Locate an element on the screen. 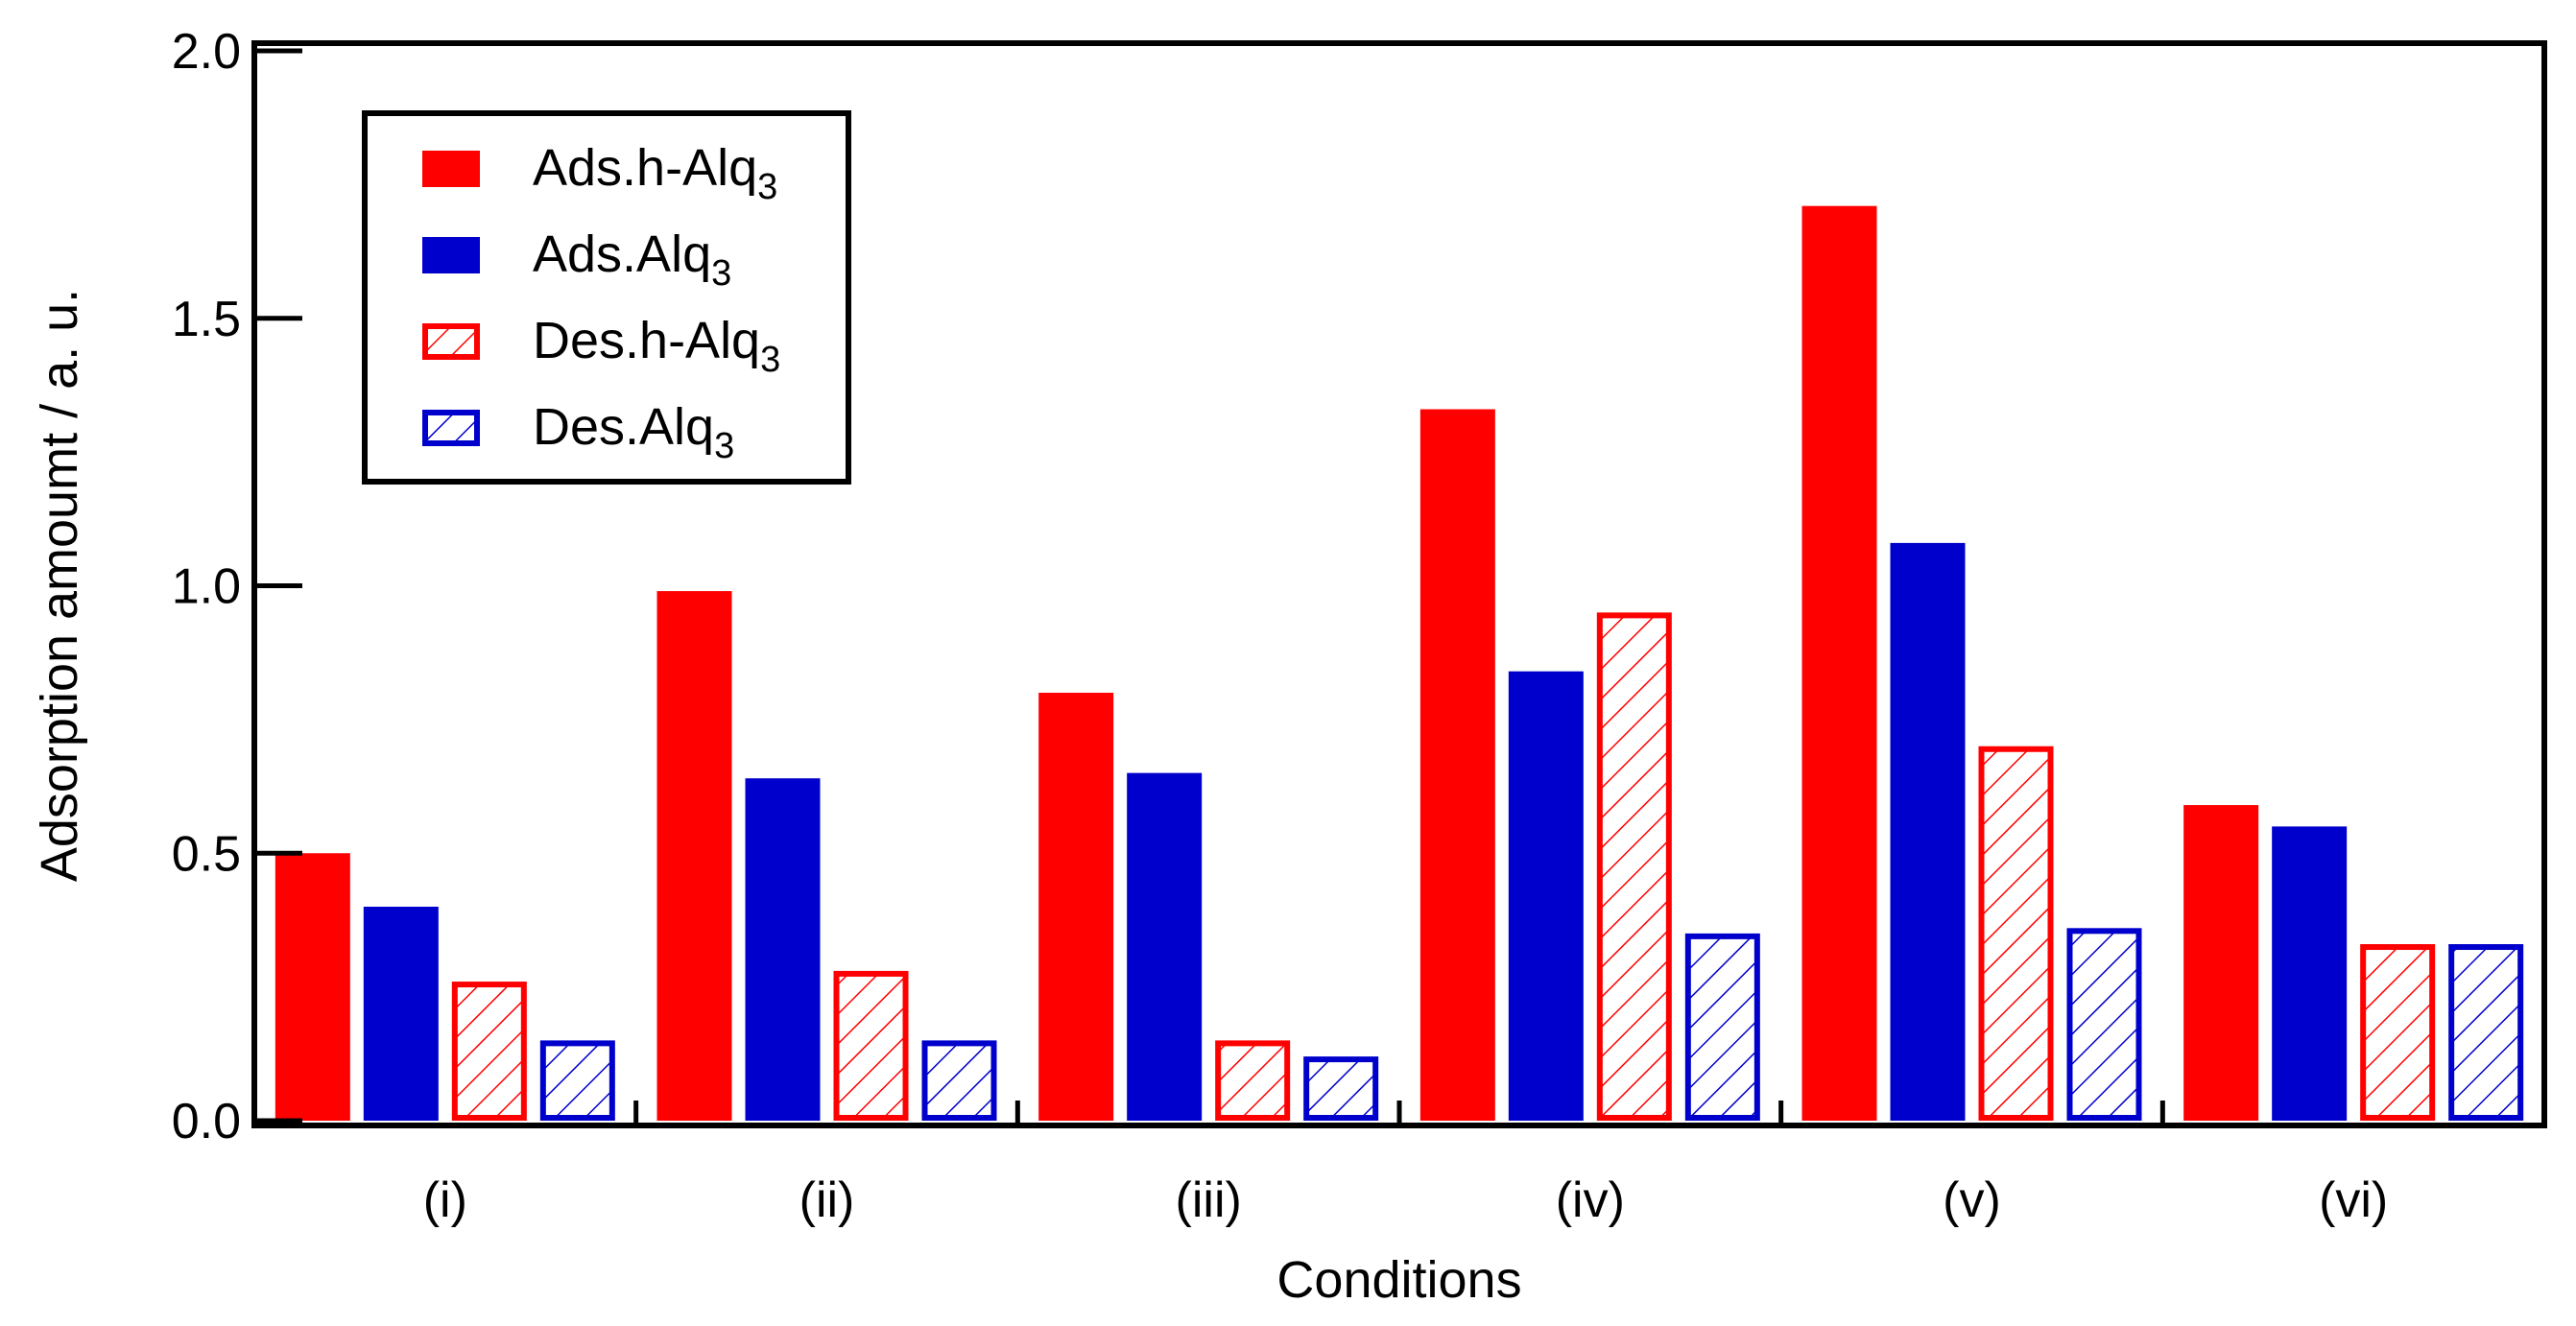  x-tick-label: (iii) is located at coordinates (1209, 1200).